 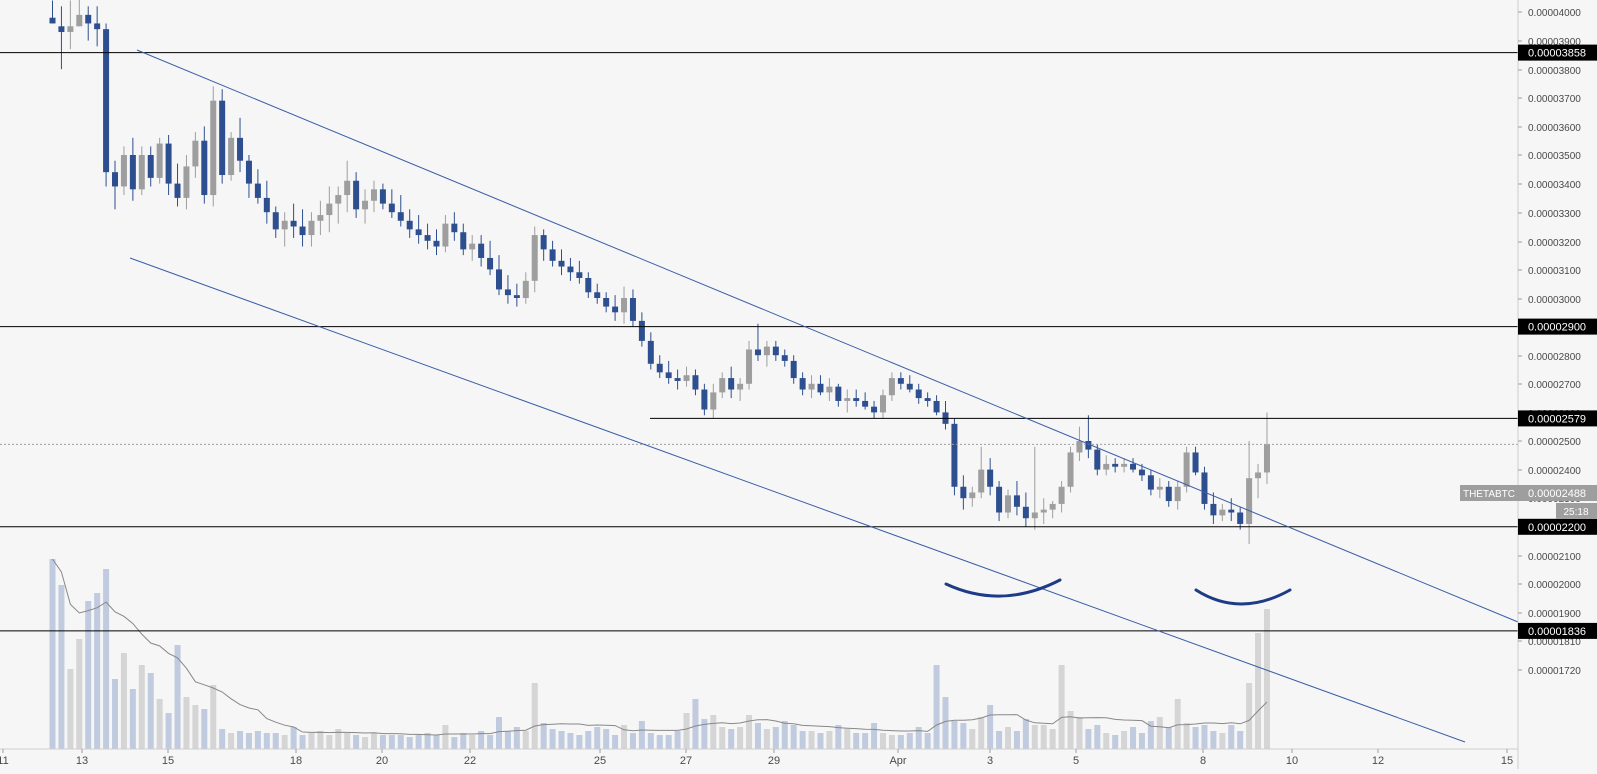 What do you see at coordinates (4, 761) in the screenshot?
I see `x-tick-label: 11` at bounding box center [4, 761].